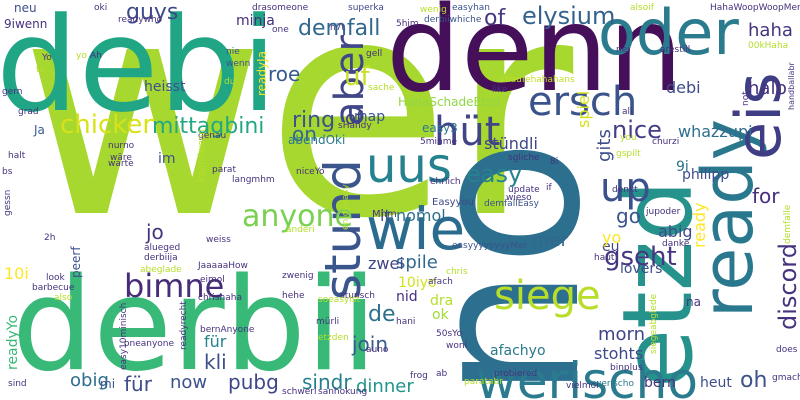 The width and height of the screenshot is (800, 400). What do you see at coordinates (442, 301) in the screenshot?
I see `cloud-word: dra` at bounding box center [442, 301].